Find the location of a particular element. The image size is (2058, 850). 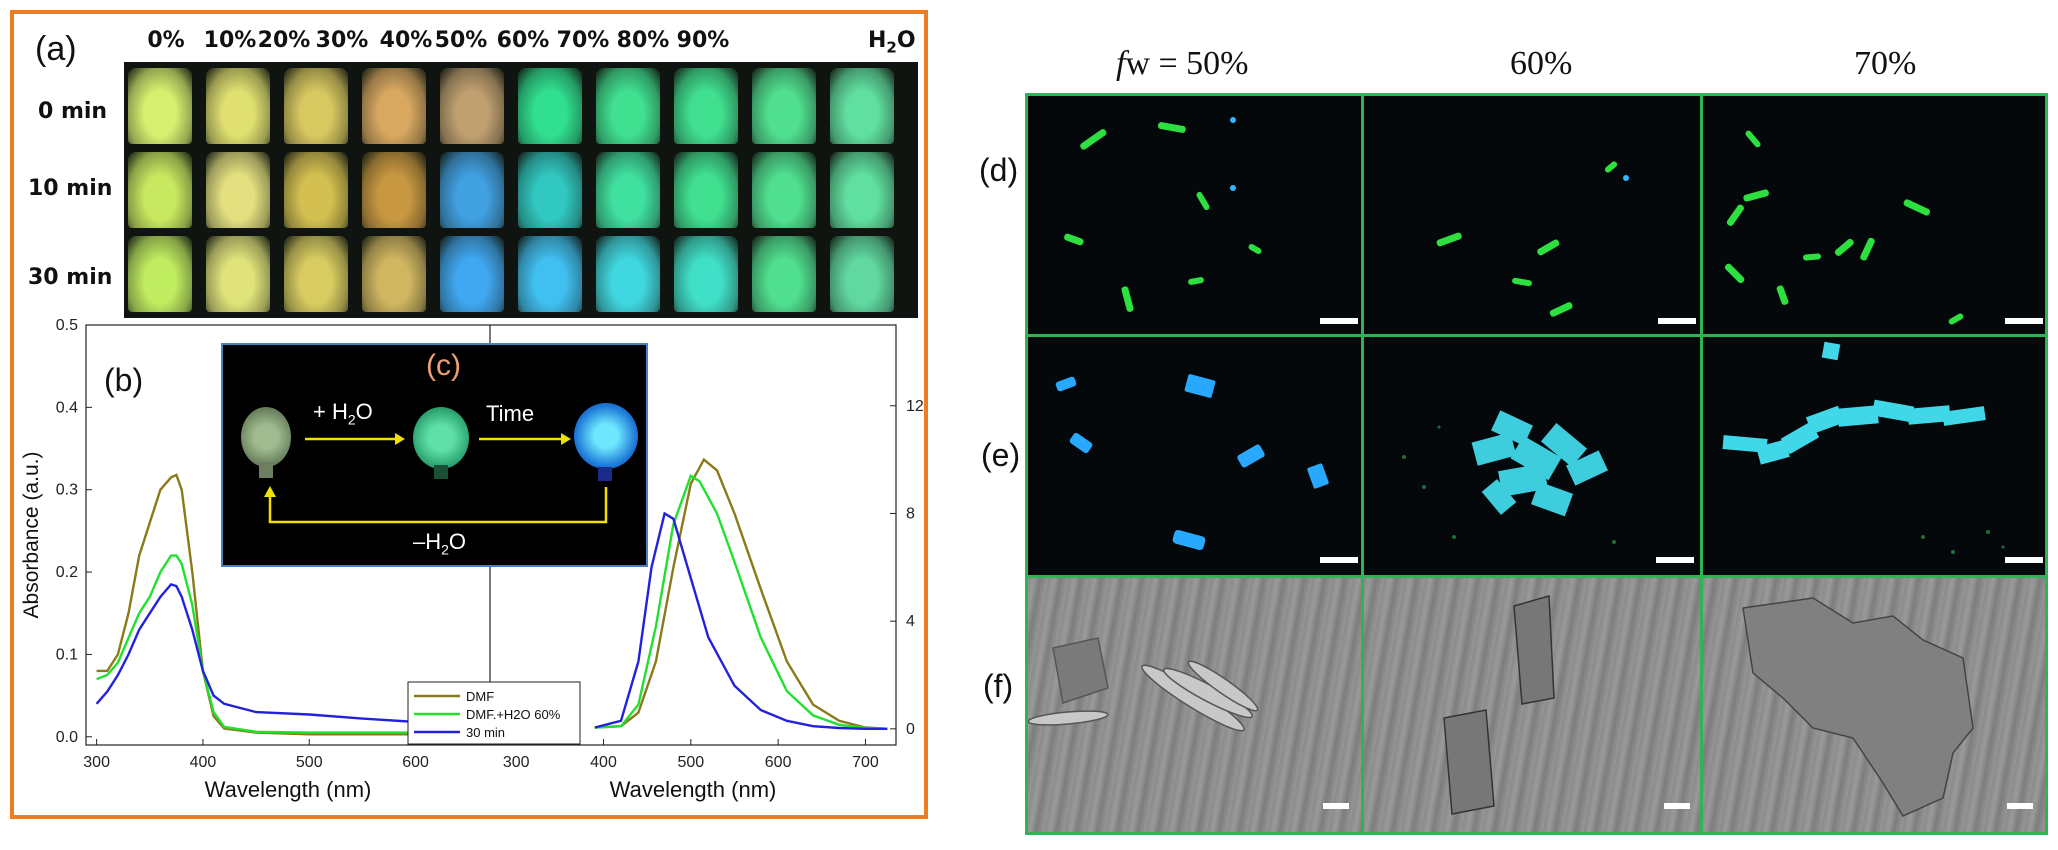

right-xtick-label-500: 500 is located at coordinates (690, 762).